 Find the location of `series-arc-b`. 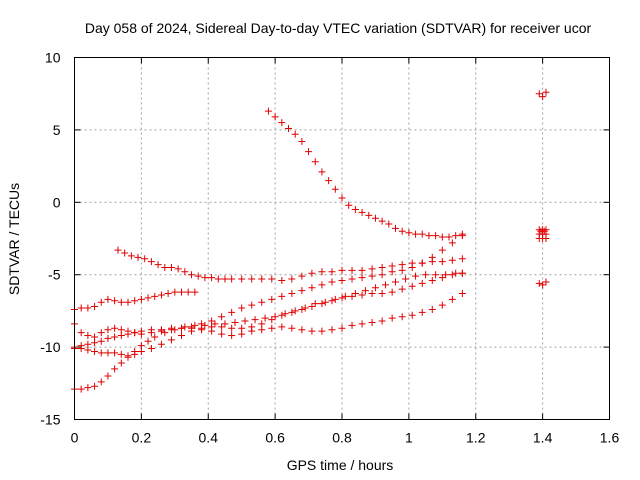

series-arc-b is located at coordinates (290, 265).